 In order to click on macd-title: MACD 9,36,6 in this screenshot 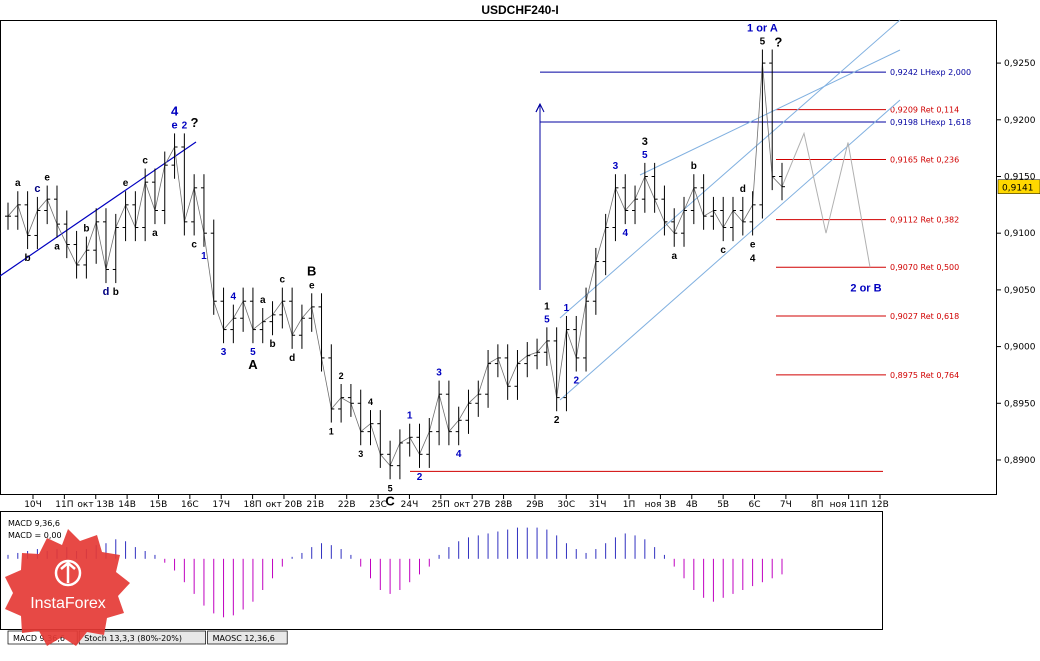, I will do `click(34, 523)`.